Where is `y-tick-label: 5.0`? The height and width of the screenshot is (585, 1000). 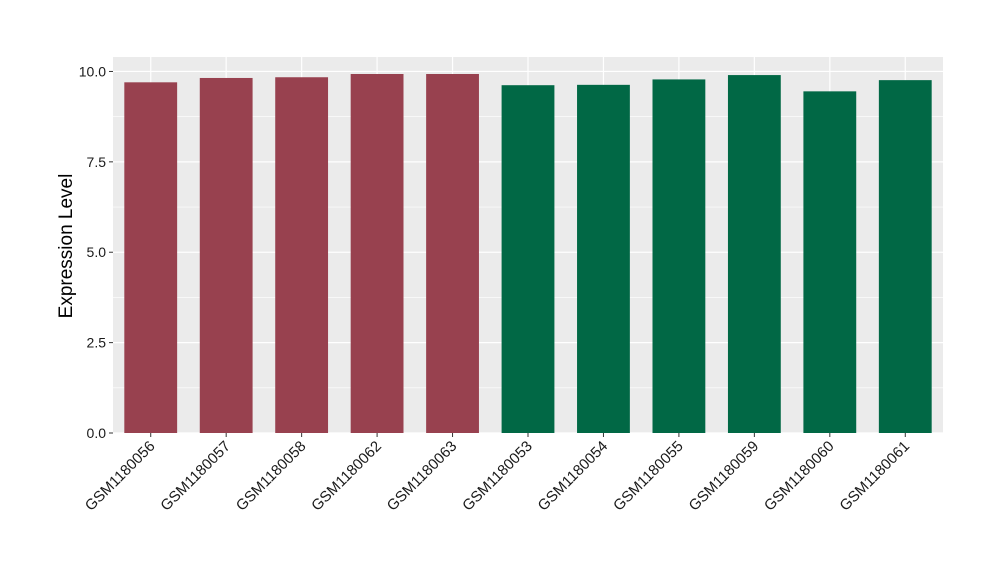 y-tick-label: 5.0 is located at coordinates (97, 252).